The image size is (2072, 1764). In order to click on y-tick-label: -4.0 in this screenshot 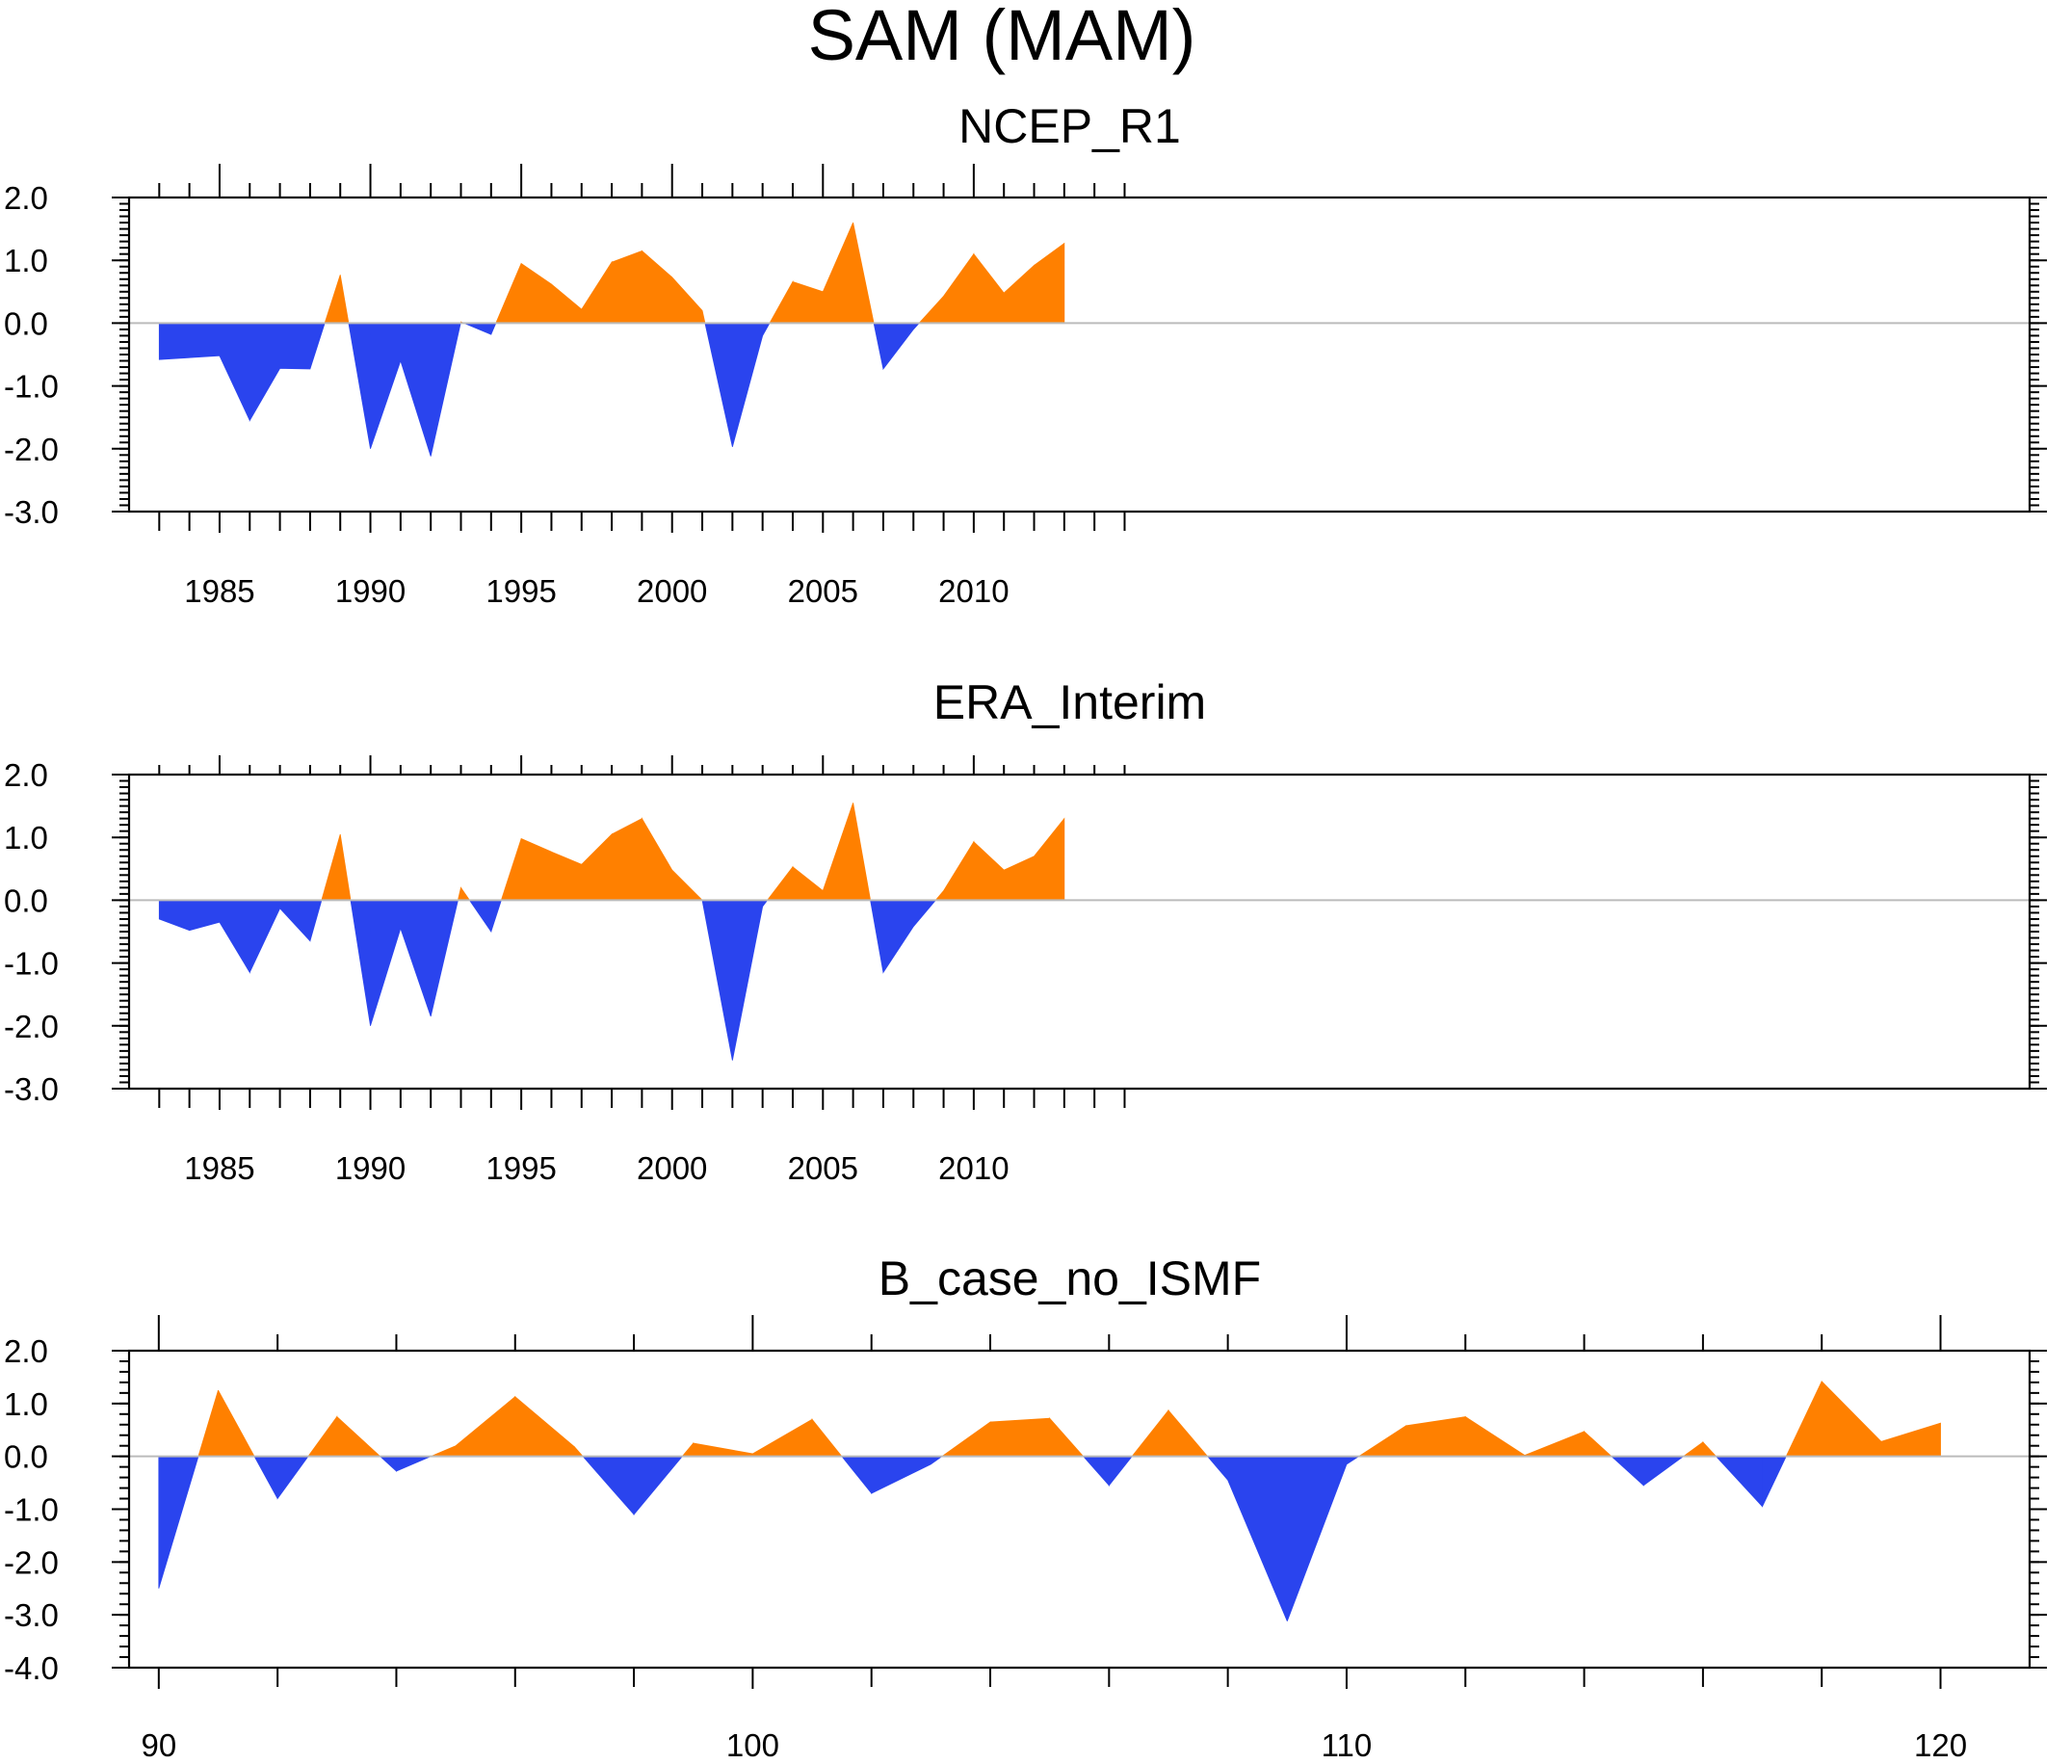, I will do `click(32, 1668)`.